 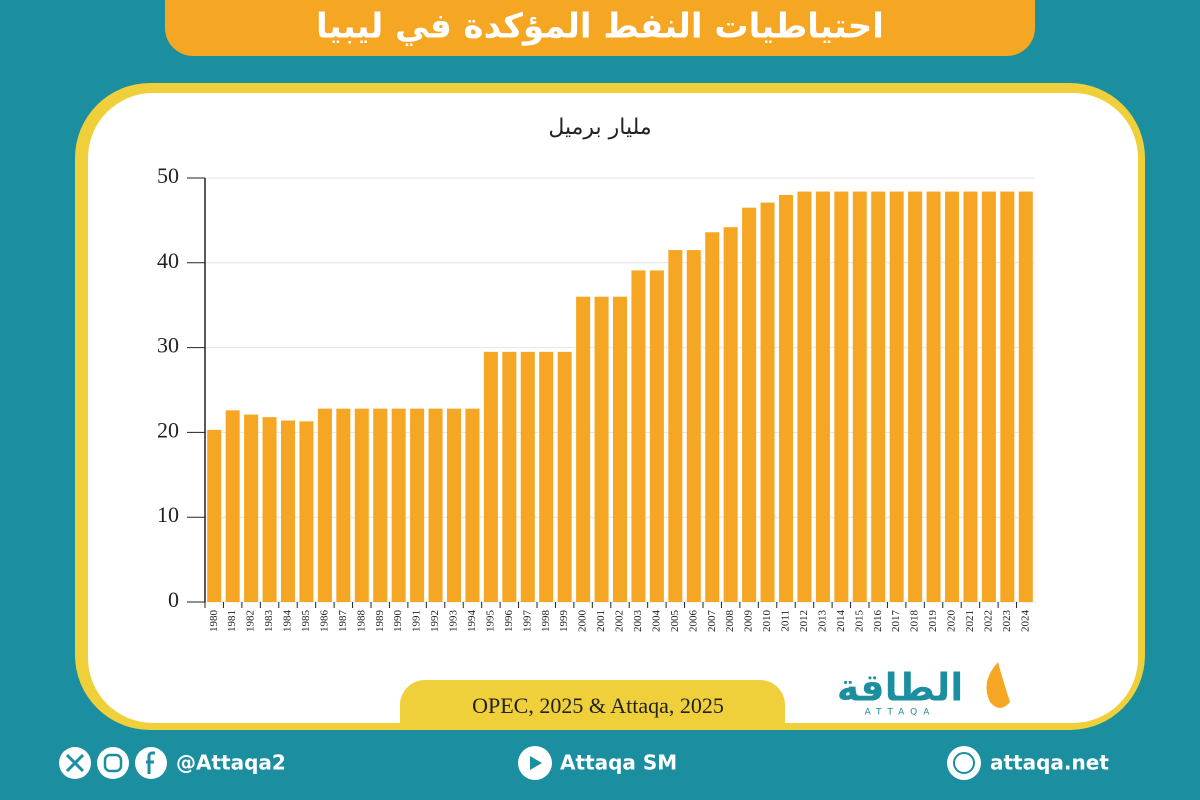 What do you see at coordinates (168, 345) in the screenshot?
I see `y-tick-label: 30` at bounding box center [168, 345].